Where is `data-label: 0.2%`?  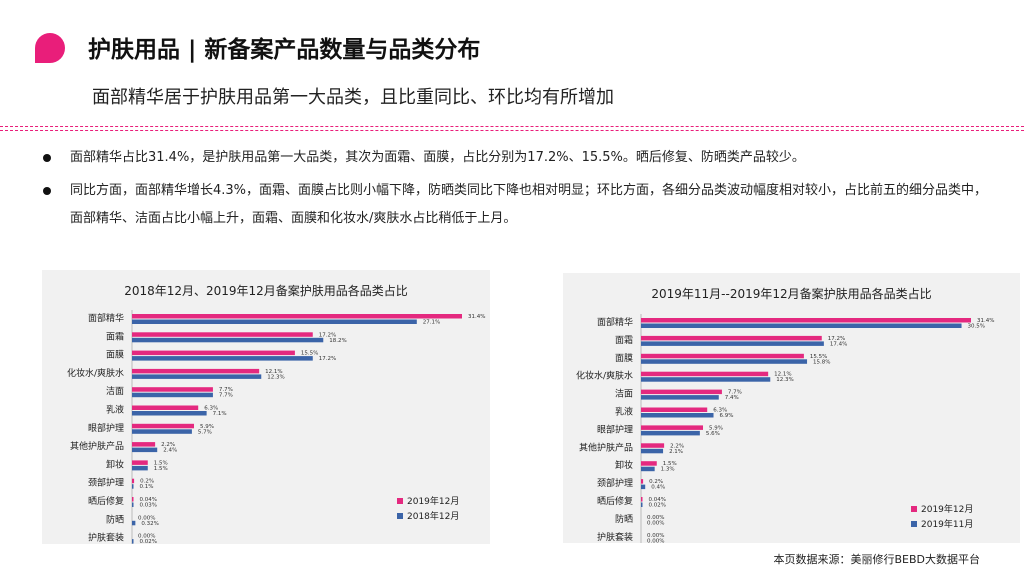
data-label: 0.2% is located at coordinates (656, 482).